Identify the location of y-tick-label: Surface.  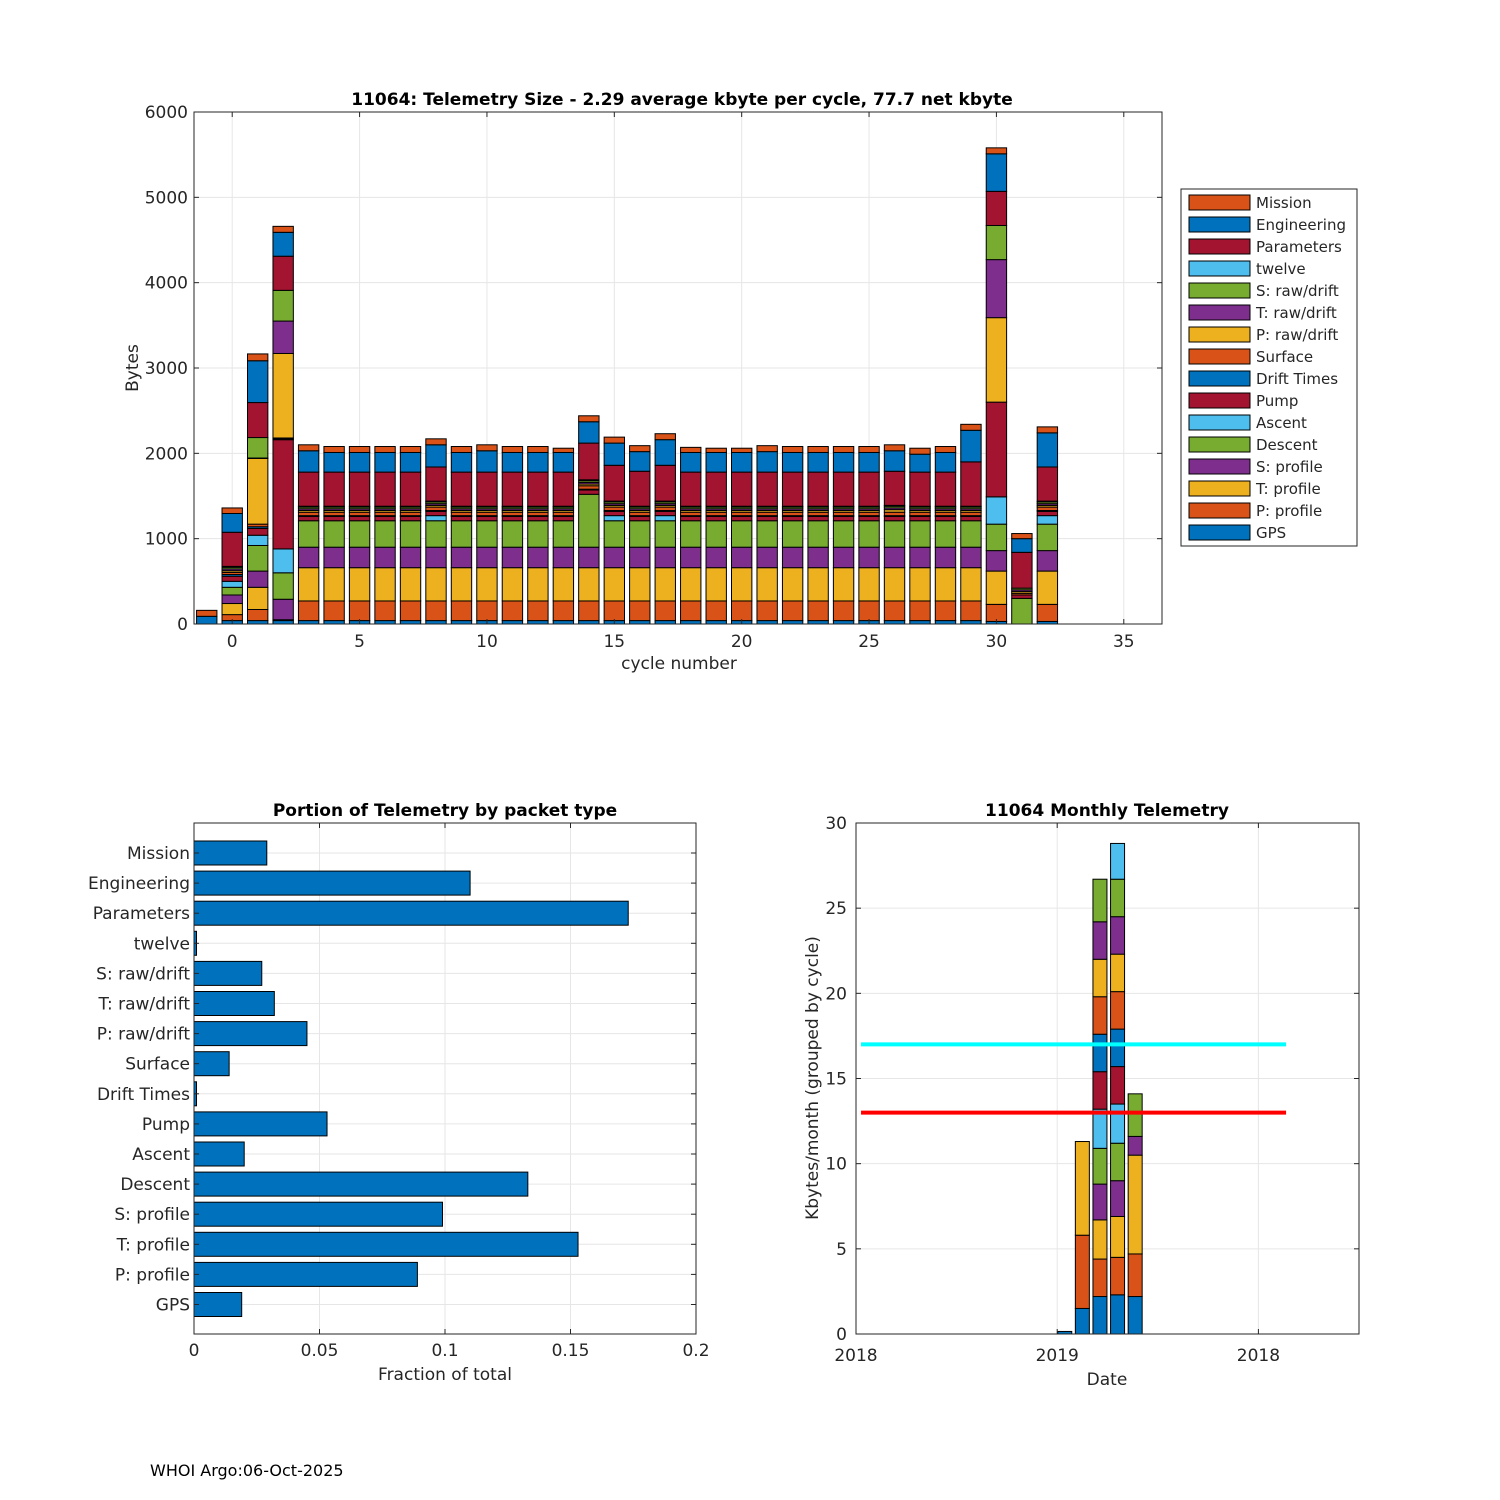
(157, 1065).